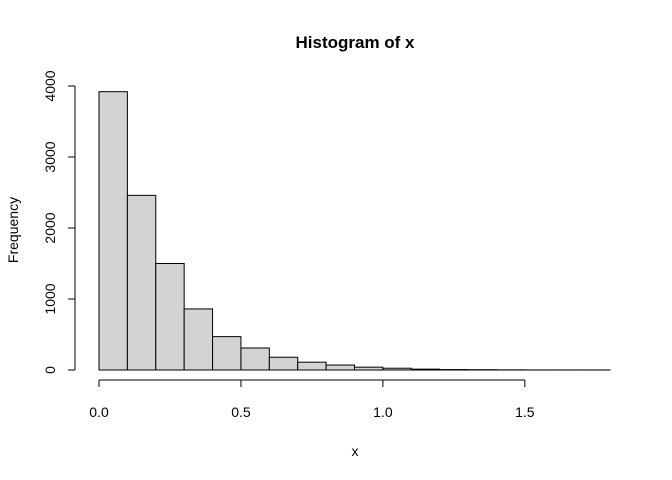 The width and height of the screenshot is (672, 480). I want to click on y-tick-label-0: 0, so click(50, 370).